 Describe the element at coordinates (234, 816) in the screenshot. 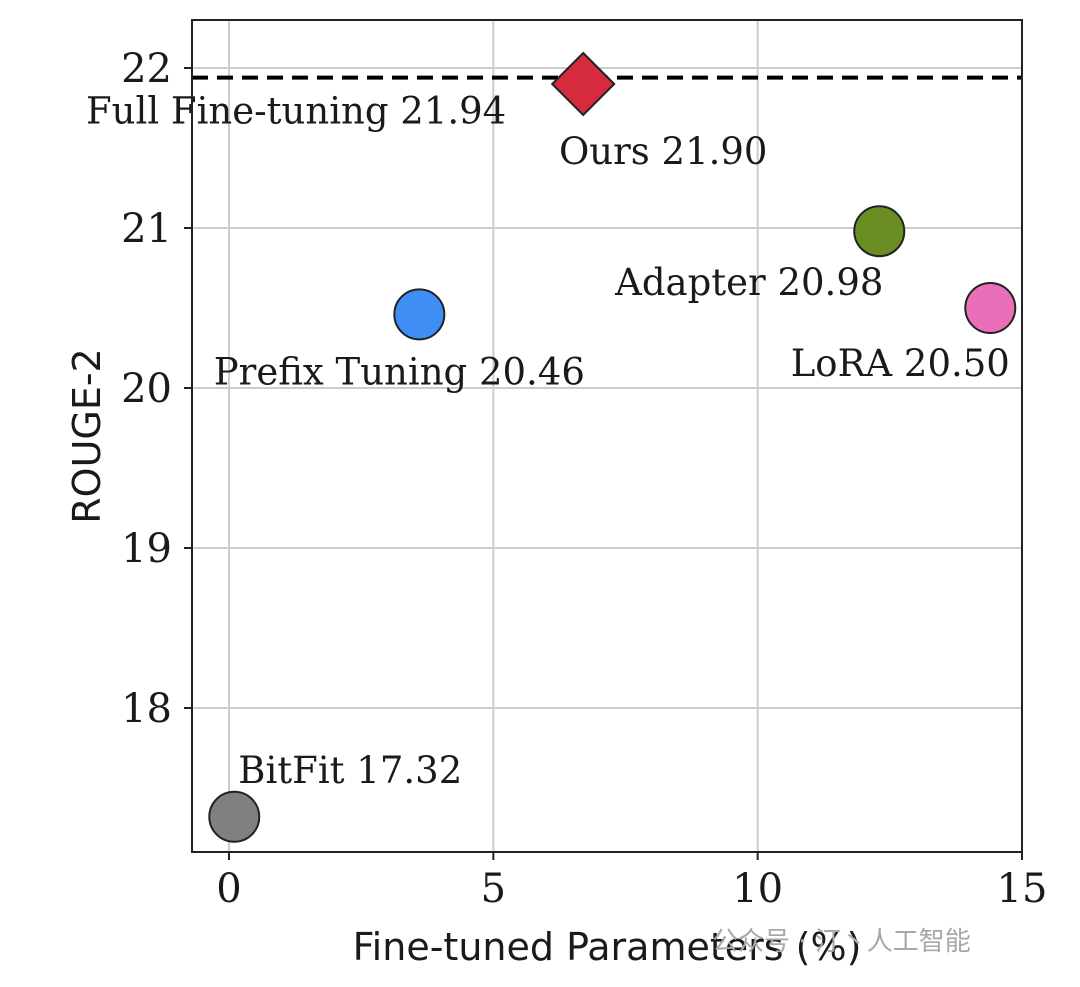

I see `point-bitfit` at that location.